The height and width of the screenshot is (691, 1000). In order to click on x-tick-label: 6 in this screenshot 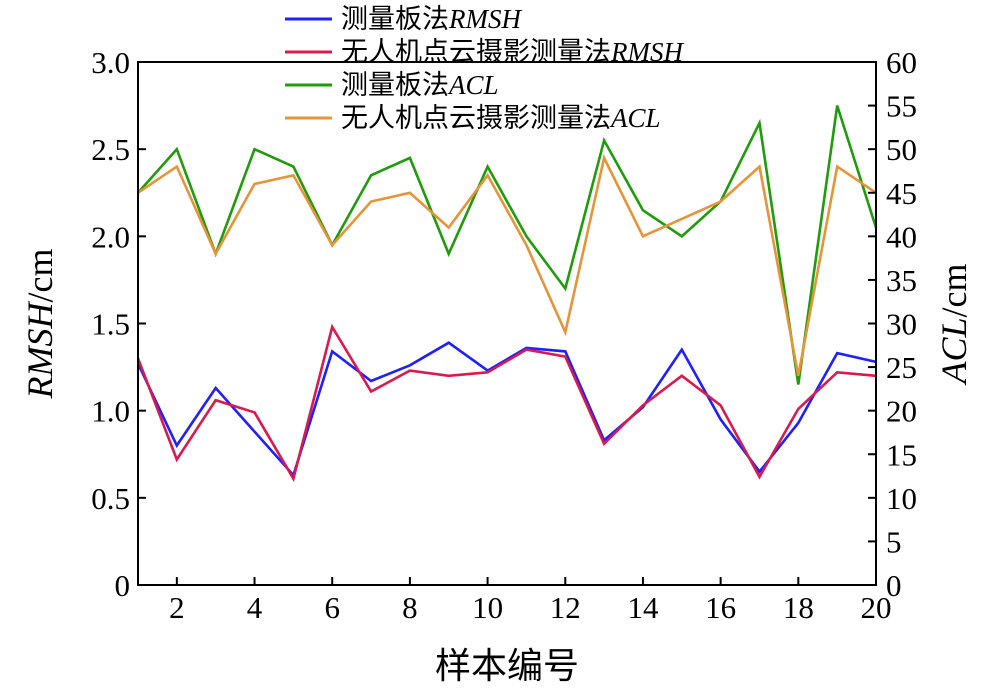, I will do `click(332, 607)`.